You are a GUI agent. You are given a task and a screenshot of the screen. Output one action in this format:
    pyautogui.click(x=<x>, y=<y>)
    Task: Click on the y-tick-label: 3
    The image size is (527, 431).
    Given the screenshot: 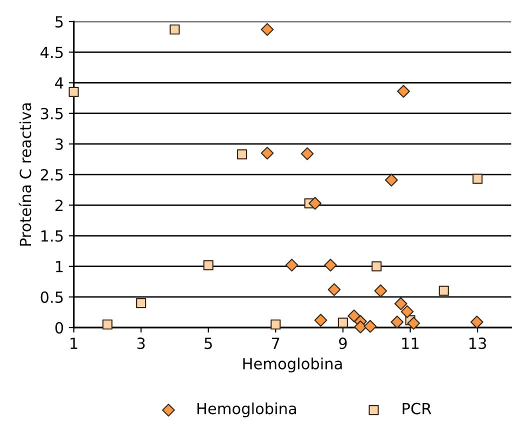 What is the action you would take?
    pyautogui.click(x=59, y=144)
    